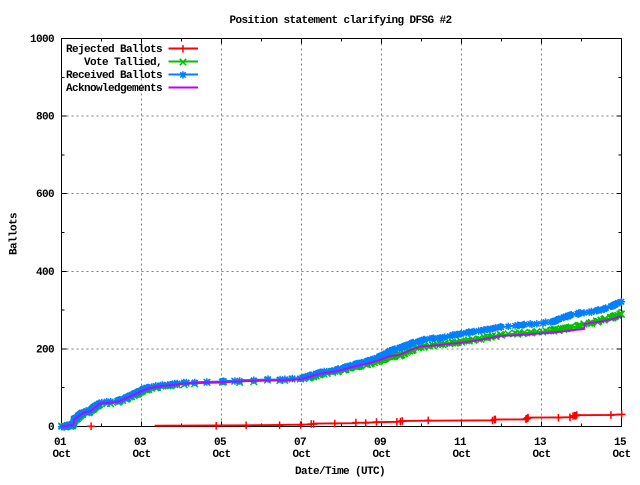 The height and width of the screenshot is (485, 640). What do you see at coordinates (140, 443) in the screenshot?
I see `svg-text: 03` at bounding box center [140, 443].